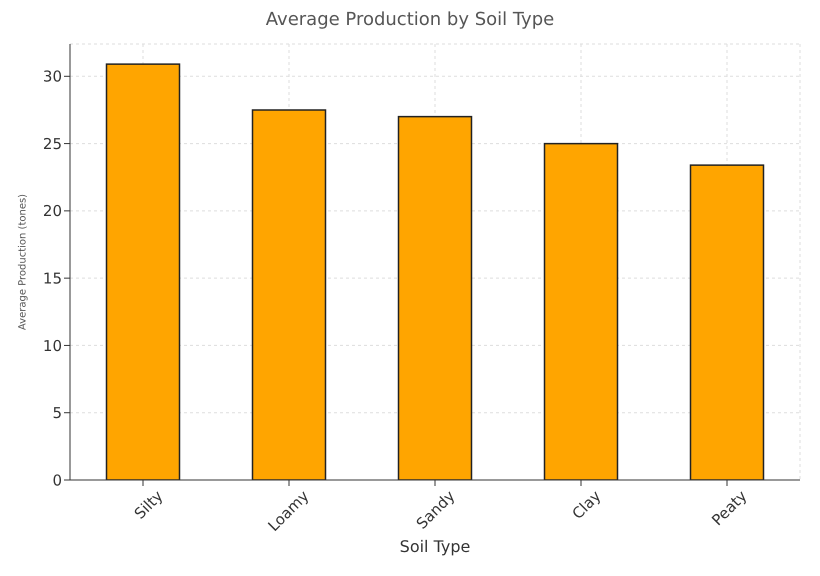 The image size is (820, 576). What do you see at coordinates (52, 211) in the screenshot?
I see `y-tick-label: 20` at bounding box center [52, 211].